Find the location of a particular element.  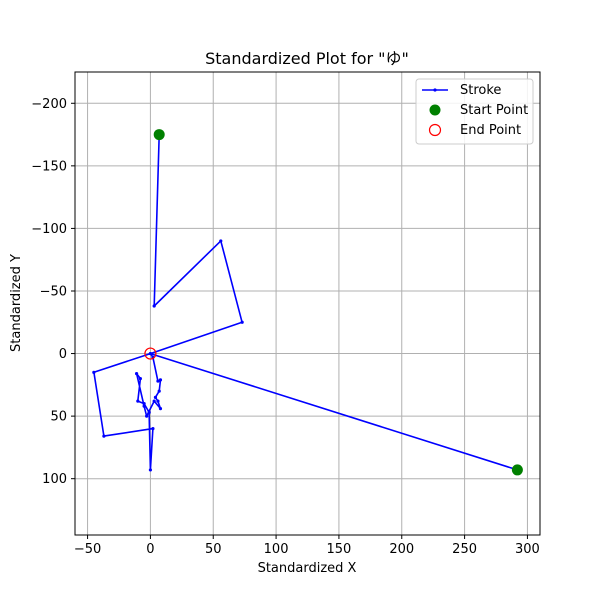

x-tick-label: 250 is located at coordinates (464, 549).